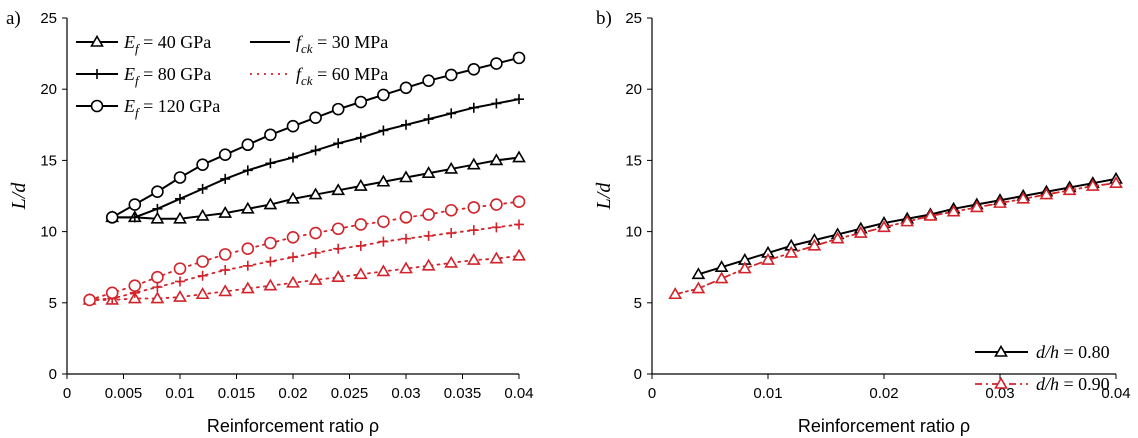  What do you see at coordinates (884, 426) in the screenshot?
I see `x-axis-label: Reinforcement ratio ρ` at bounding box center [884, 426].